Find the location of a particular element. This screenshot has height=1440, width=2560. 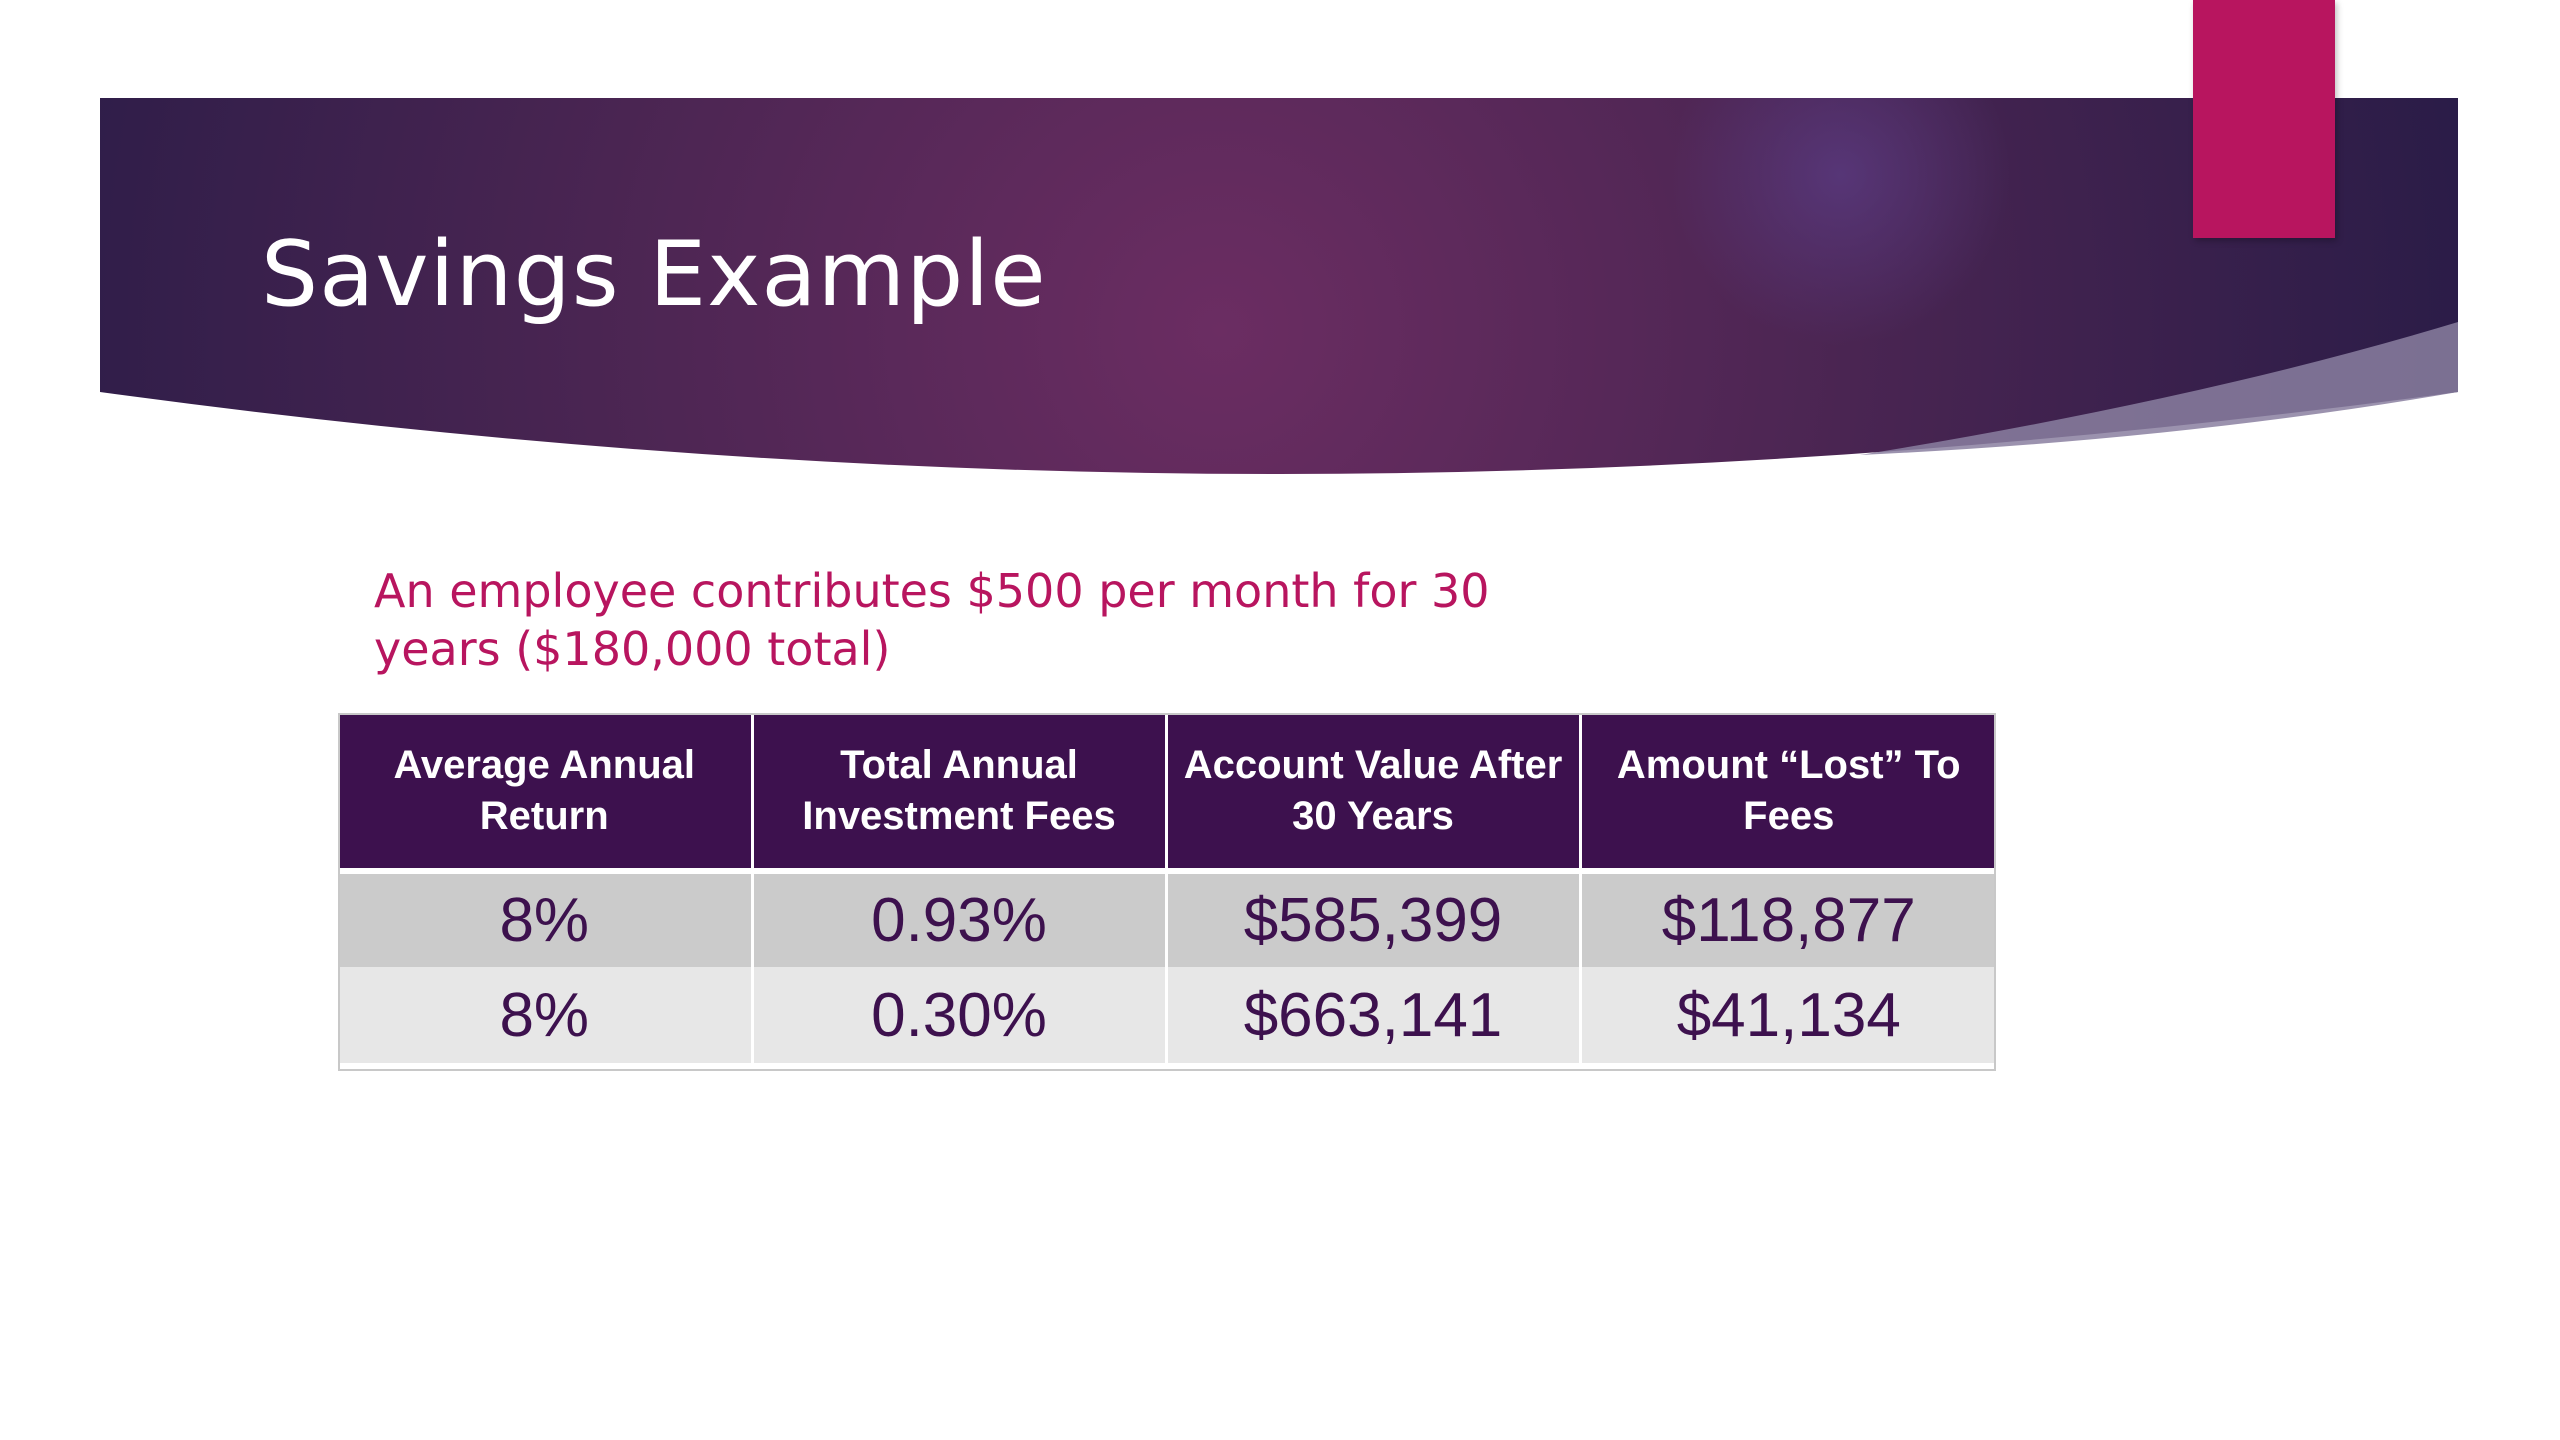

accent-tab is located at coordinates (2264, 119).